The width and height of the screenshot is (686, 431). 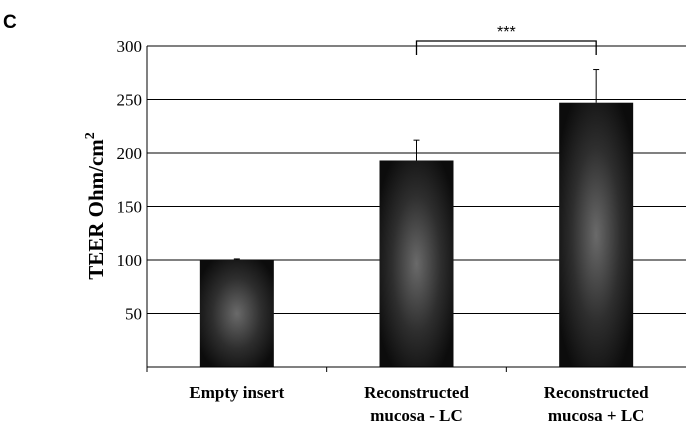 I want to click on panel-label: C, so click(x=10, y=22).